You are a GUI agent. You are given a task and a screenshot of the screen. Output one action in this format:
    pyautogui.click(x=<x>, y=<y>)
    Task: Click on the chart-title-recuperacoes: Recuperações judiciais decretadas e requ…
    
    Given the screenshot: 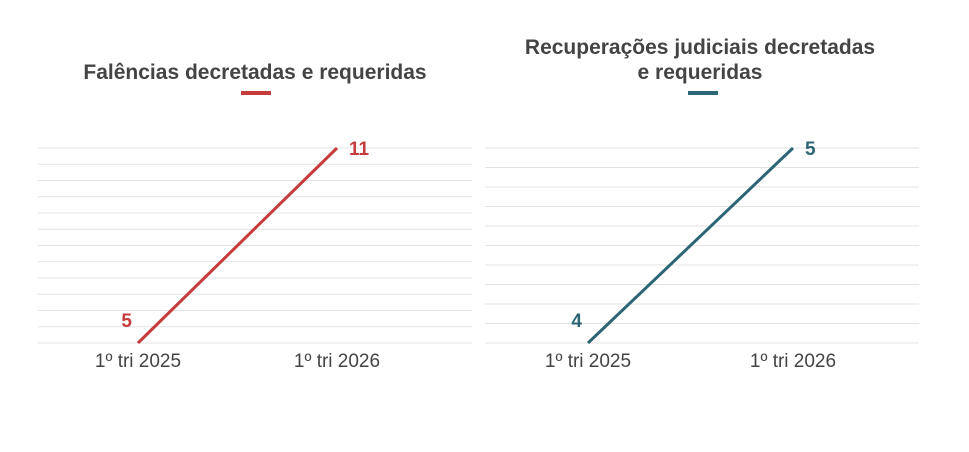 What is the action you would take?
    pyautogui.click(x=700, y=60)
    